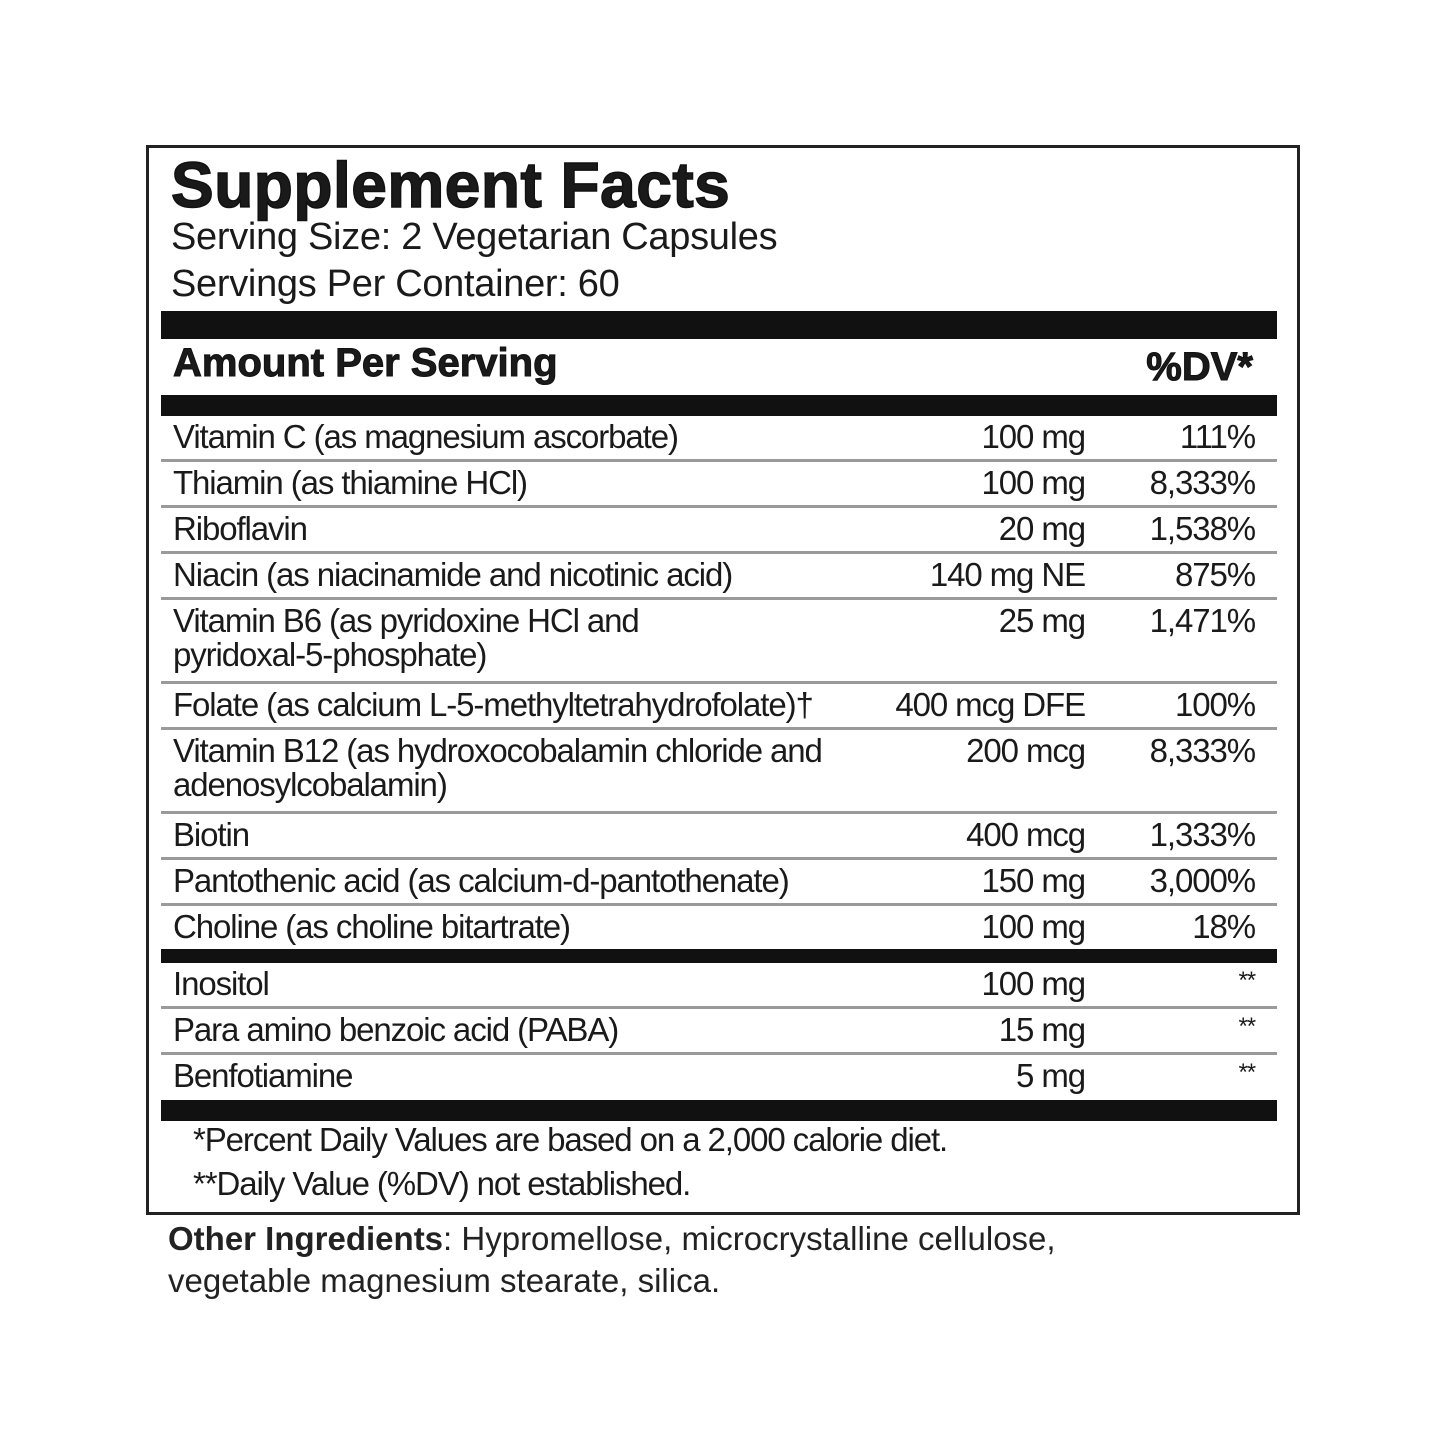 This screenshot has width=1445, height=1445. Describe the element at coordinates (442, 1183) in the screenshot. I see `footnote-not-established: **Daily Value (%DV) not established.` at that location.